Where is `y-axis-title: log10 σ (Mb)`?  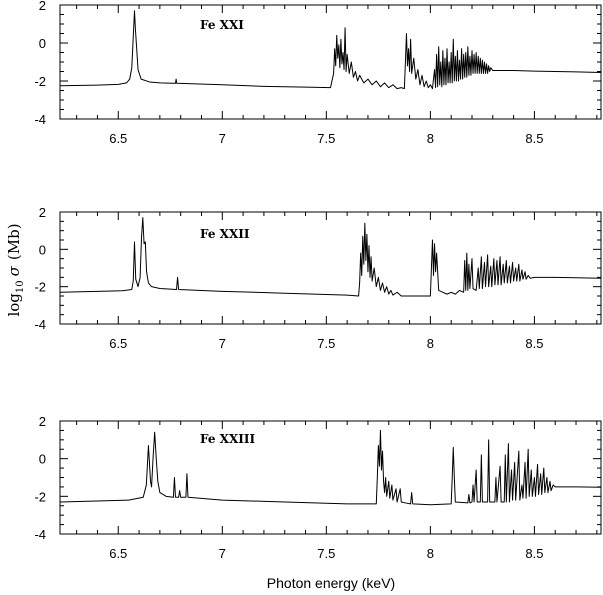
y-axis-title: log10 σ (Mb) is located at coordinates (15, 269).